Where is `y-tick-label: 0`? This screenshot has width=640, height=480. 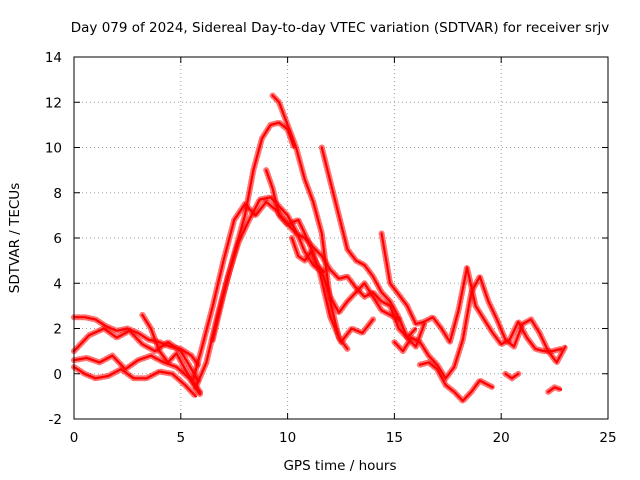
y-tick-label: 0 is located at coordinates (57, 375).